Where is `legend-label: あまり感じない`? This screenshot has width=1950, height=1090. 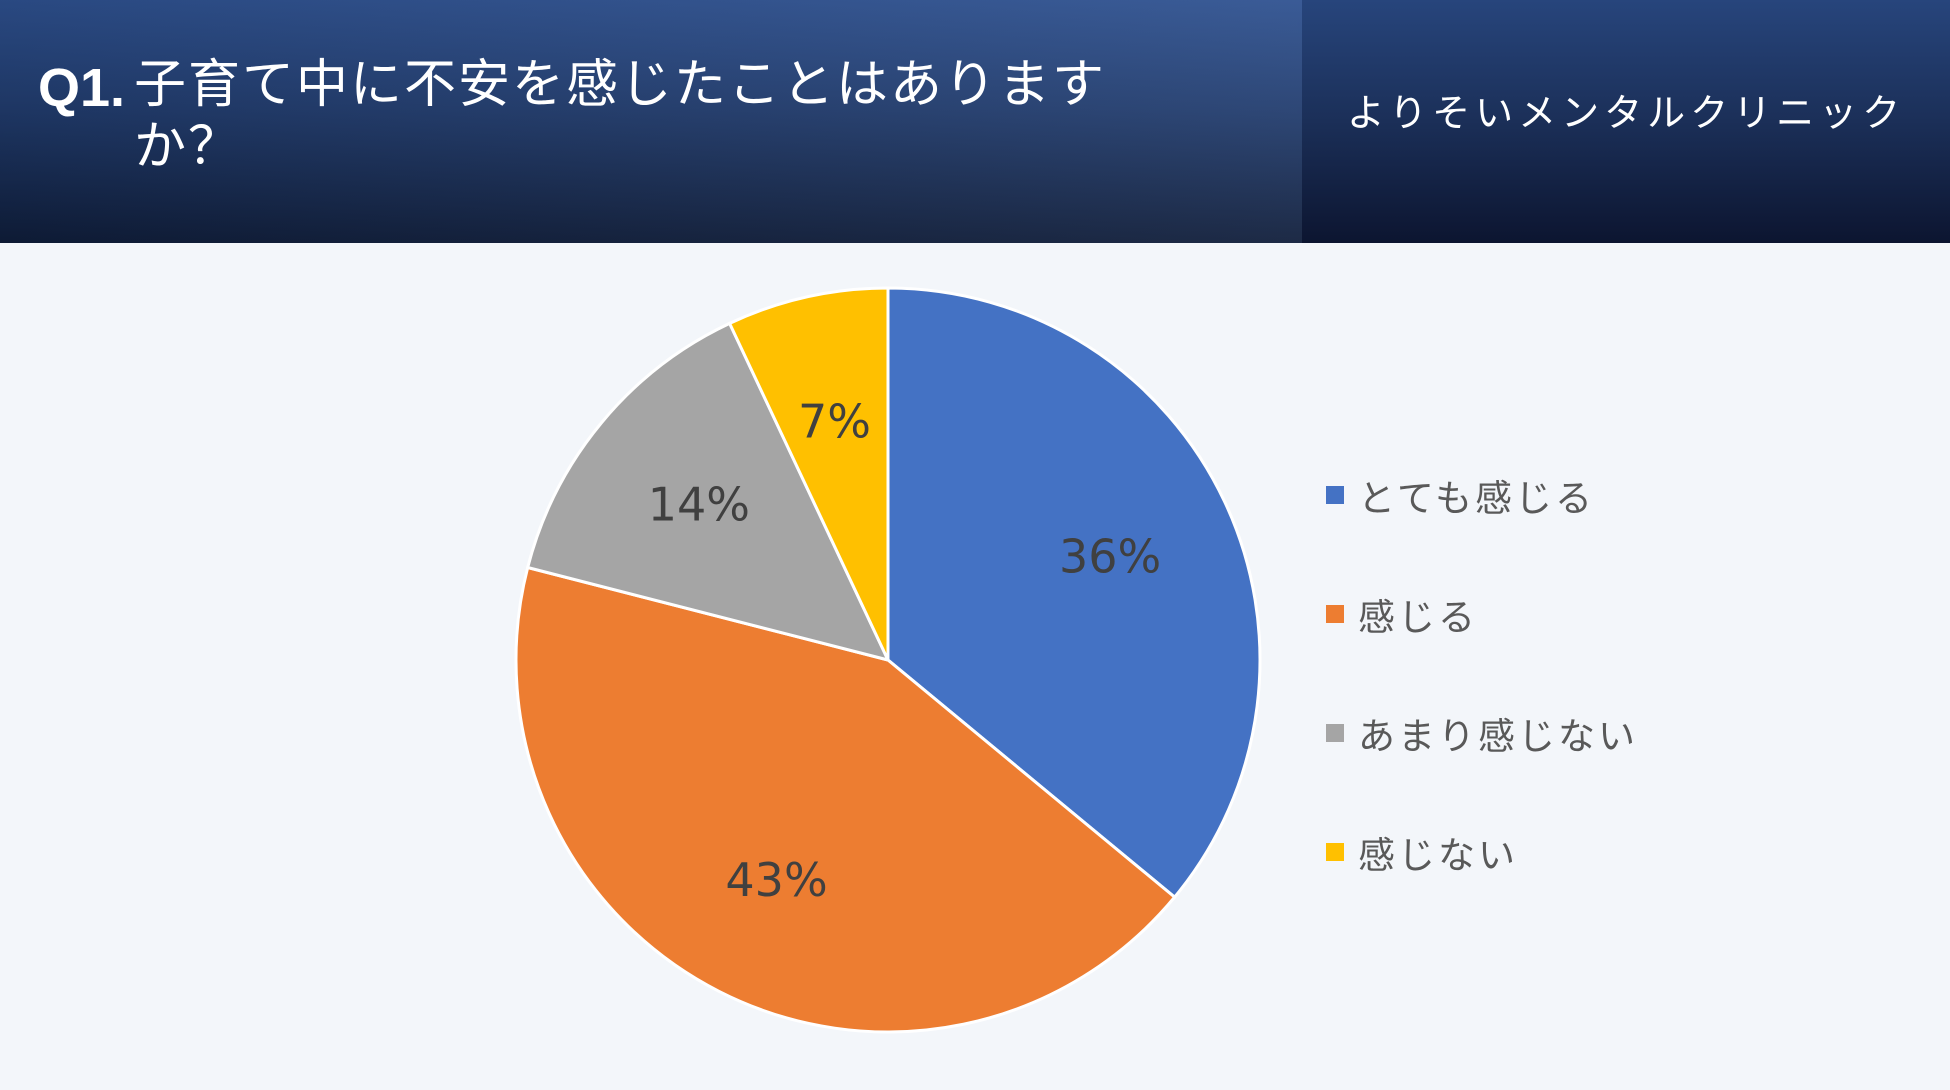
legend-label: あまり感じない is located at coordinates (1498, 736).